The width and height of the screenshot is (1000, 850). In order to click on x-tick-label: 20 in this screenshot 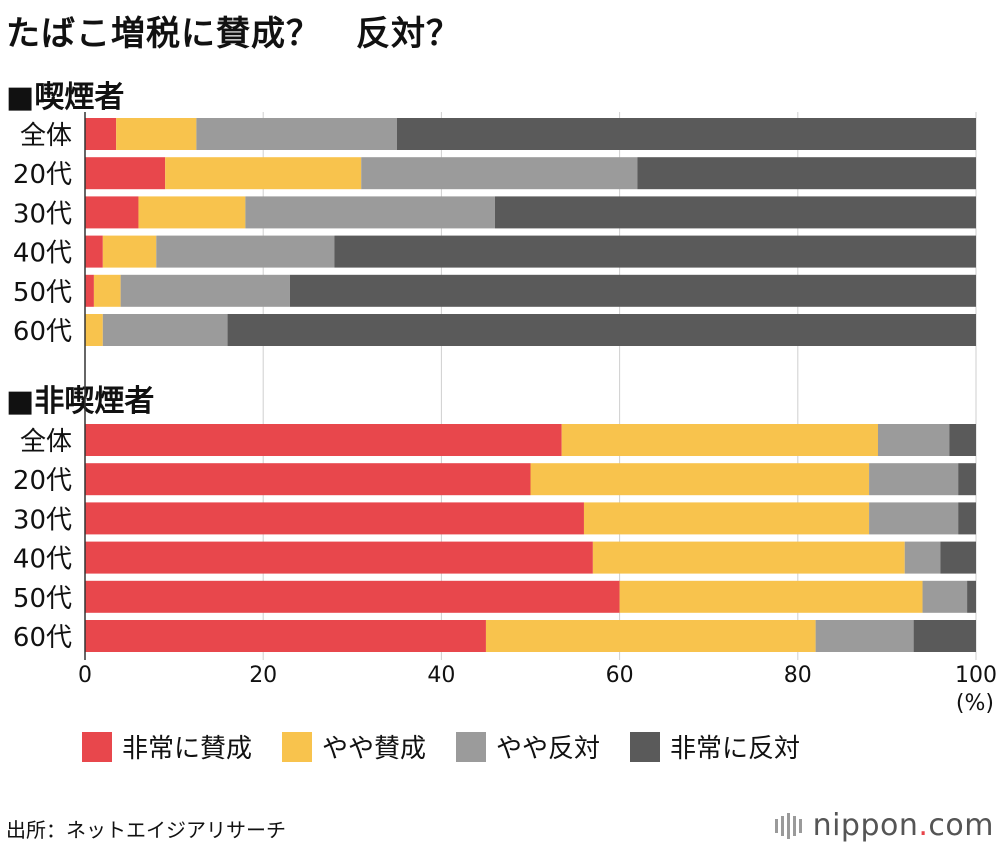, I will do `click(263, 675)`.